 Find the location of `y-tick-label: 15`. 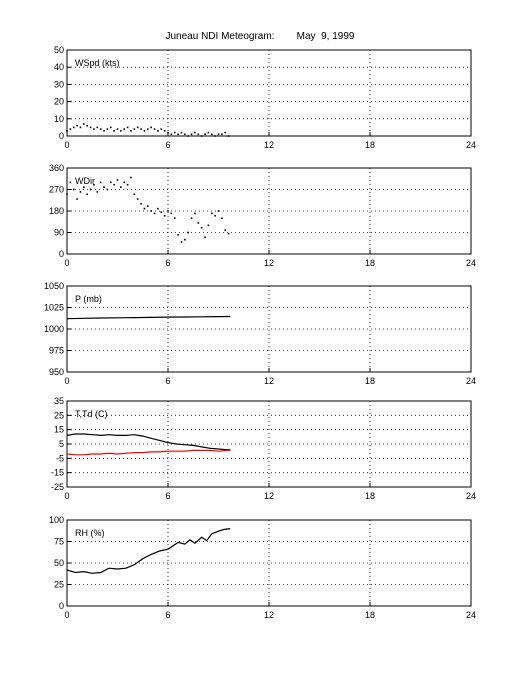

y-tick-label: 15 is located at coordinates (59, 430).